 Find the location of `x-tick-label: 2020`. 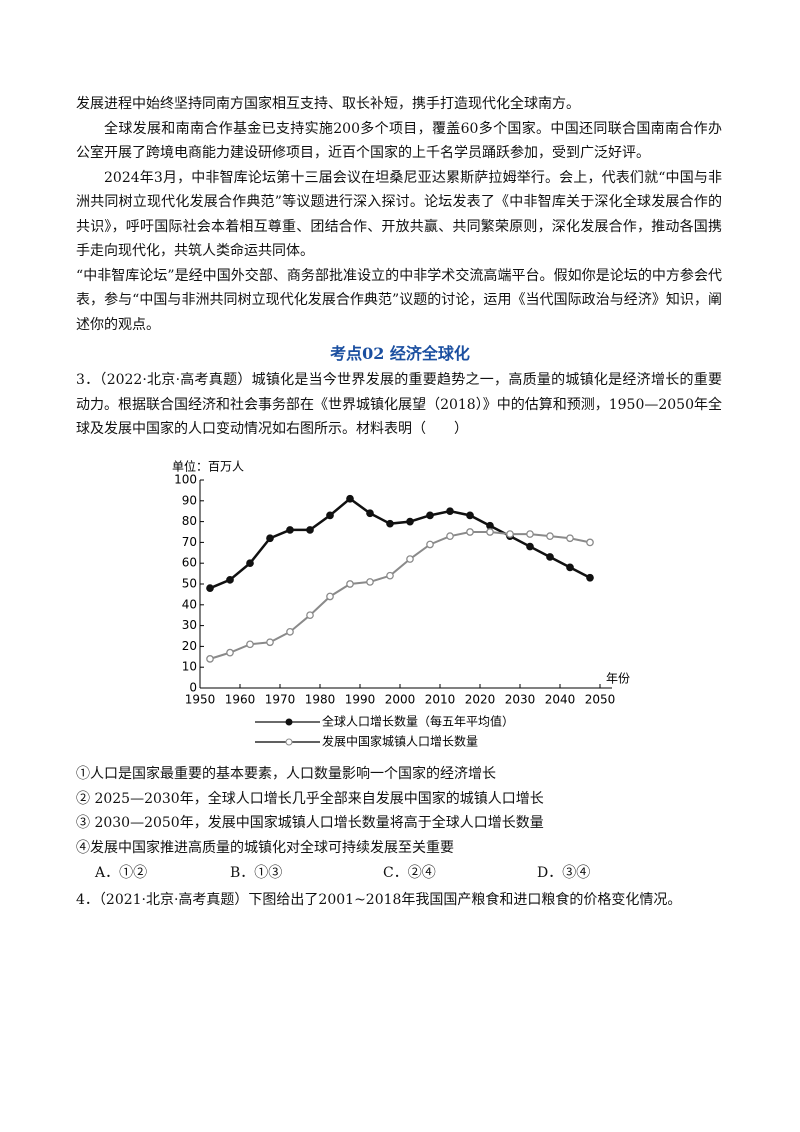

x-tick-label: 2020 is located at coordinates (480, 700).